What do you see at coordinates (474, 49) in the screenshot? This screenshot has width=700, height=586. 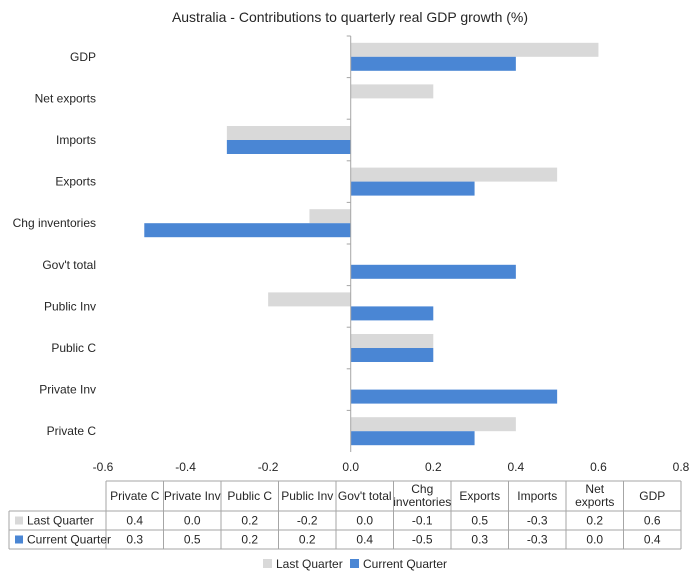 I see `bar-last-quarter-gdp` at bounding box center [474, 49].